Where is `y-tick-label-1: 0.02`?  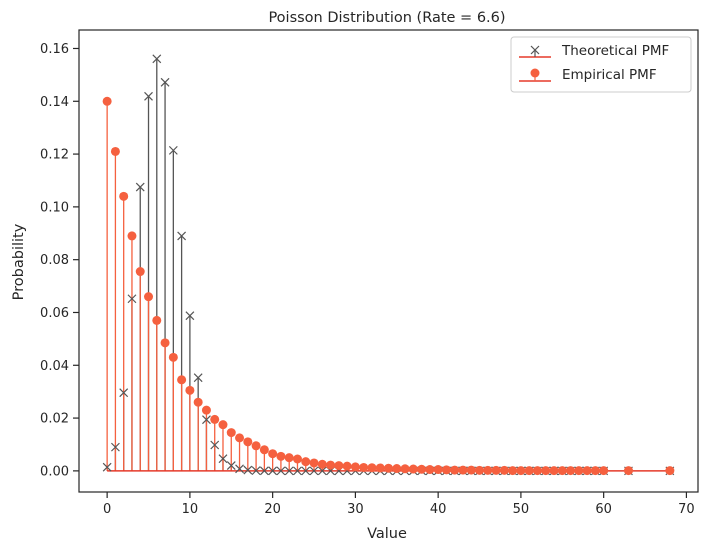
y-tick-label-1: 0.02 is located at coordinates (54, 419).